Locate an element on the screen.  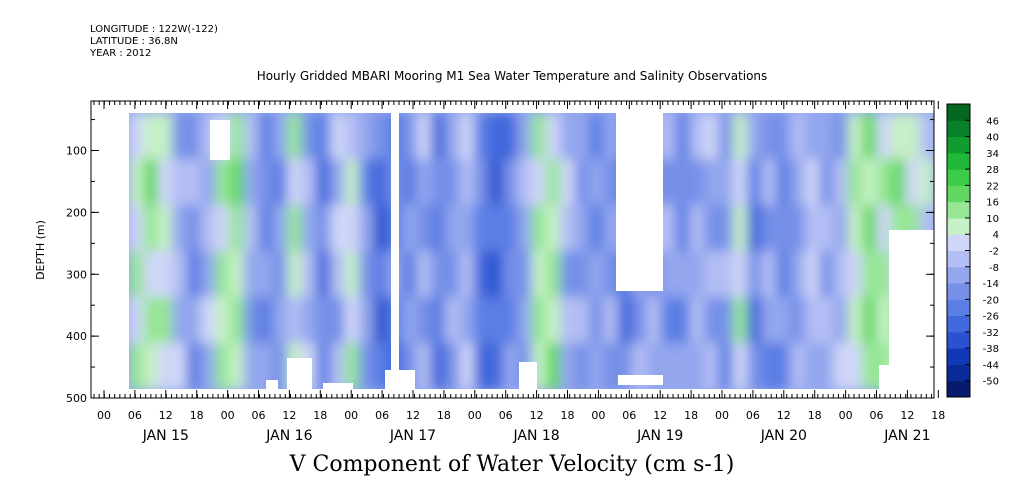
y-tick-label: 100 is located at coordinates (76, 151).